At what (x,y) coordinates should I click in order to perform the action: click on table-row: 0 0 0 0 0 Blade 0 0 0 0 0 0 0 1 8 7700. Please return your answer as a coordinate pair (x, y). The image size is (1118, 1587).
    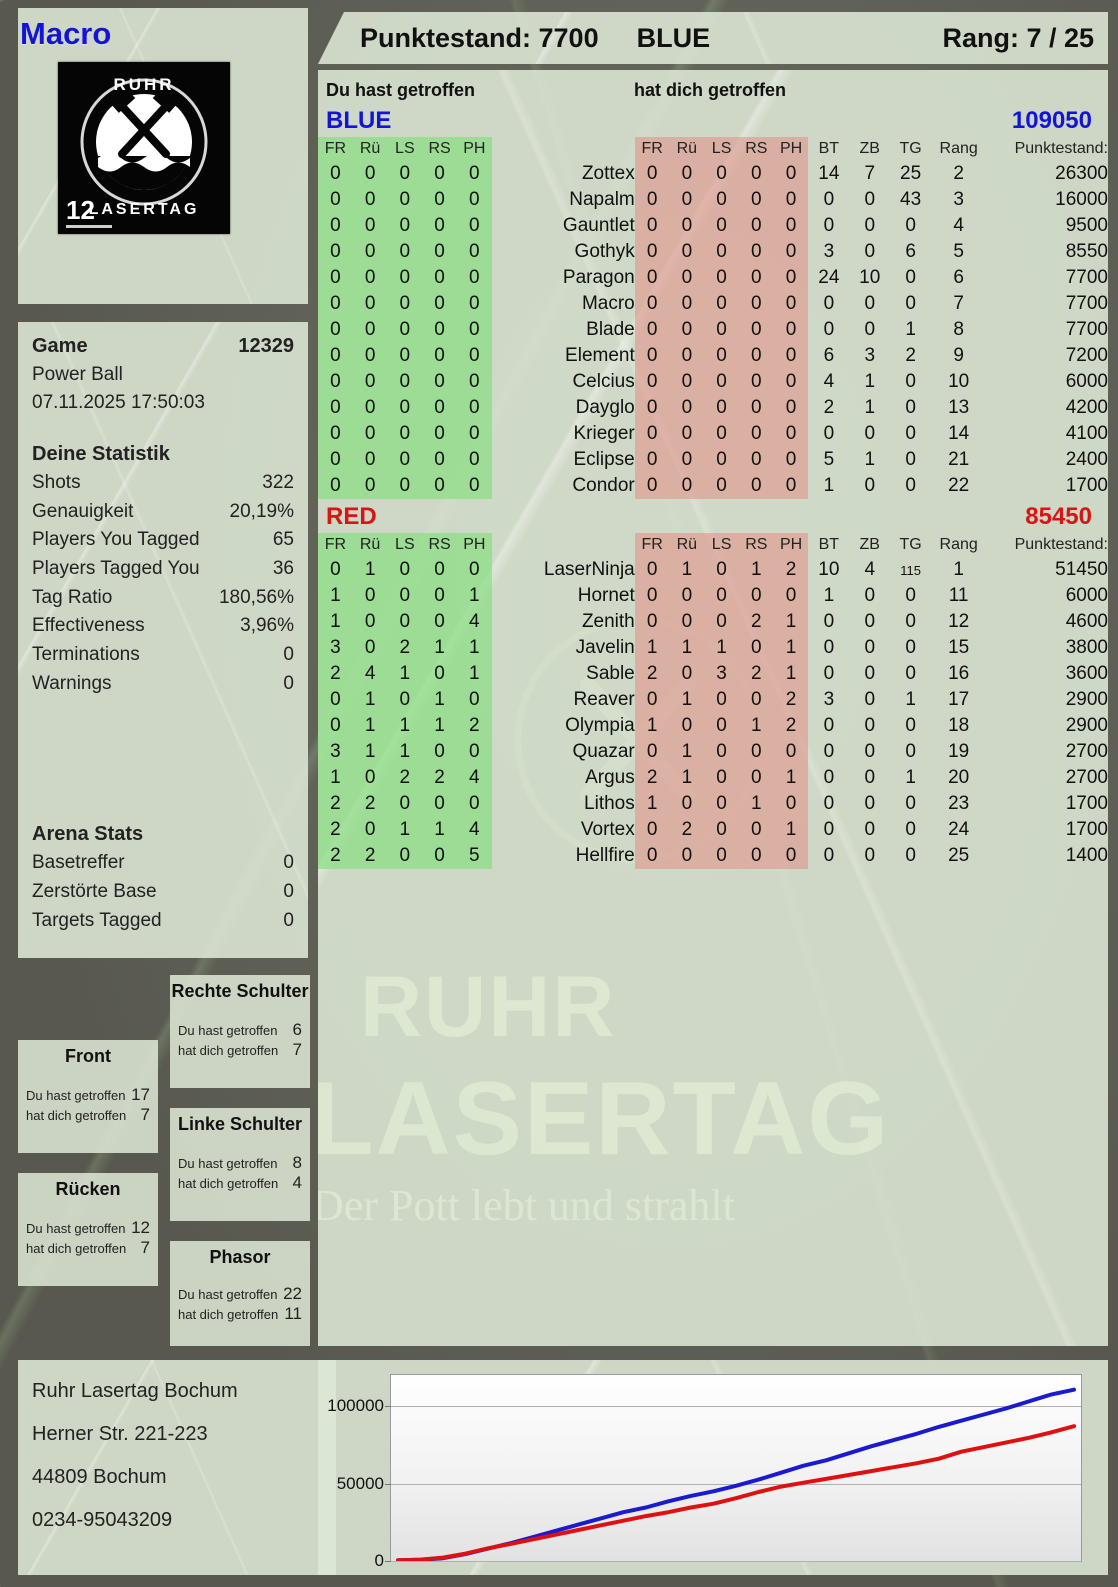
    Looking at the image, I should click on (713, 330).